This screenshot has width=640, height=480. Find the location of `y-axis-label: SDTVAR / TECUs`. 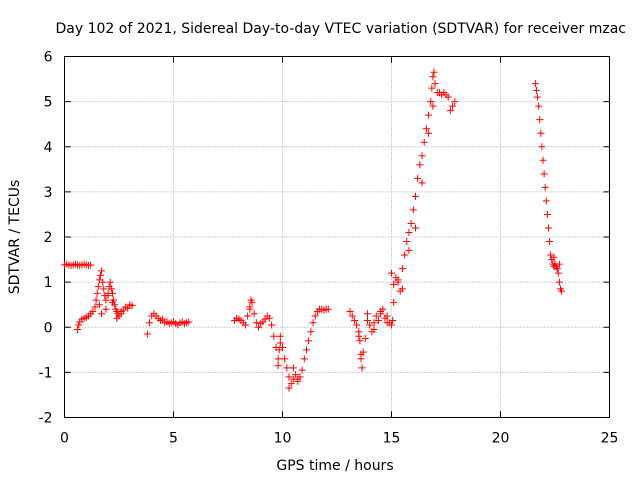

y-axis-label: SDTVAR / TECUs is located at coordinates (15, 237).